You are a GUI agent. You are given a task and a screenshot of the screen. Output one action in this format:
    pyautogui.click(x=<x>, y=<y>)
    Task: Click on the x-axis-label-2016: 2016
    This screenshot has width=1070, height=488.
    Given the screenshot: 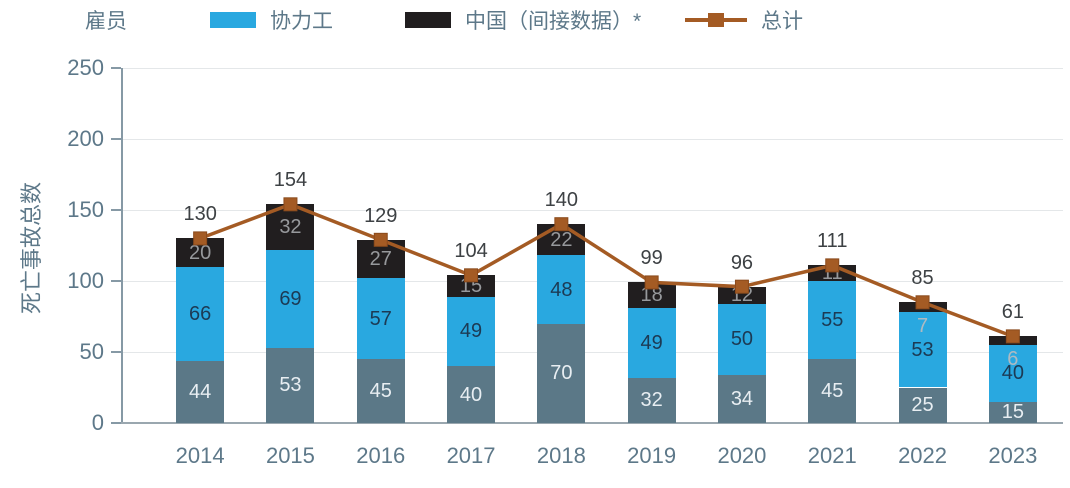 What is the action you would take?
    pyautogui.click(x=381, y=455)
    